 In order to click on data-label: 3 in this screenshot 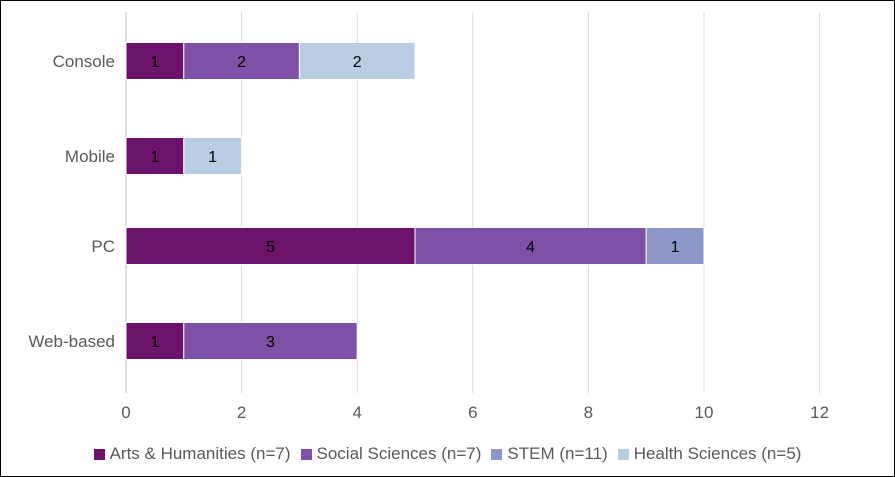, I will do `click(270, 342)`.